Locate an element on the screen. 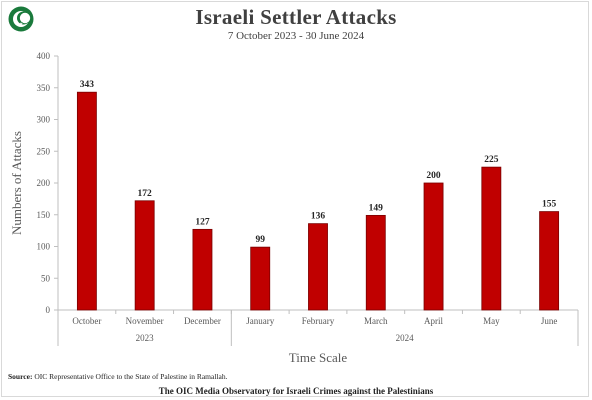 Image resolution: width=592 pixels, height=400 pixels. y-tick-label: 200 is located at coordinates (44, 183).